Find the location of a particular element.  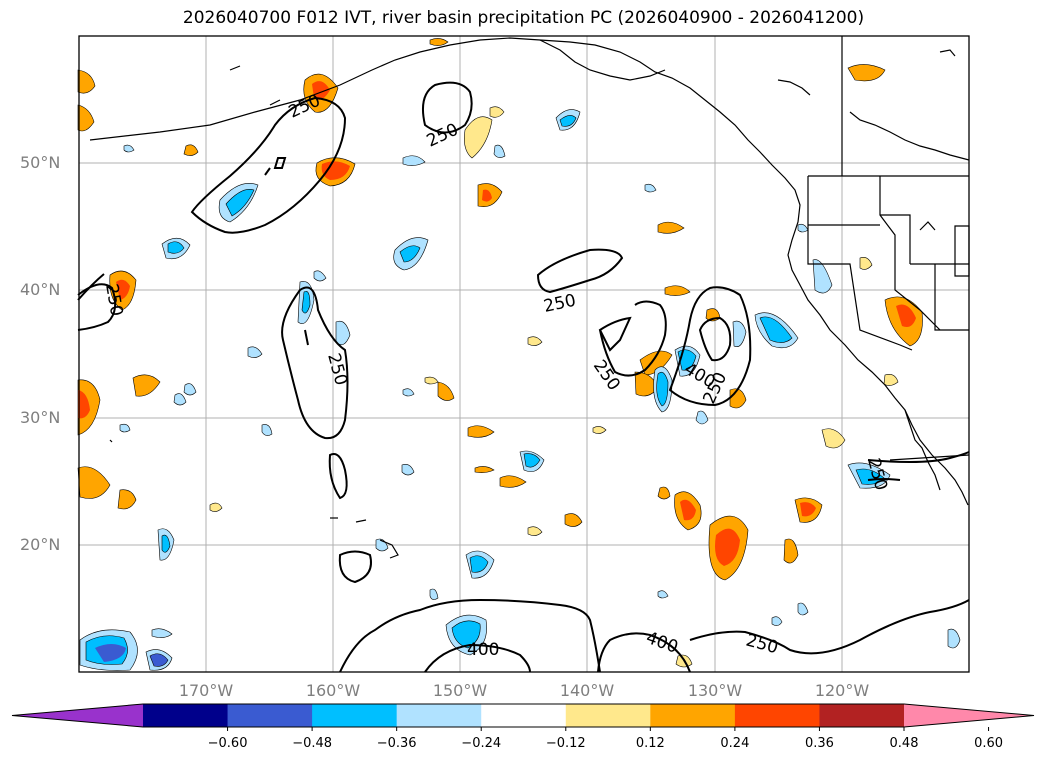

contour-label: 400 is located at coordinates (483, 650).